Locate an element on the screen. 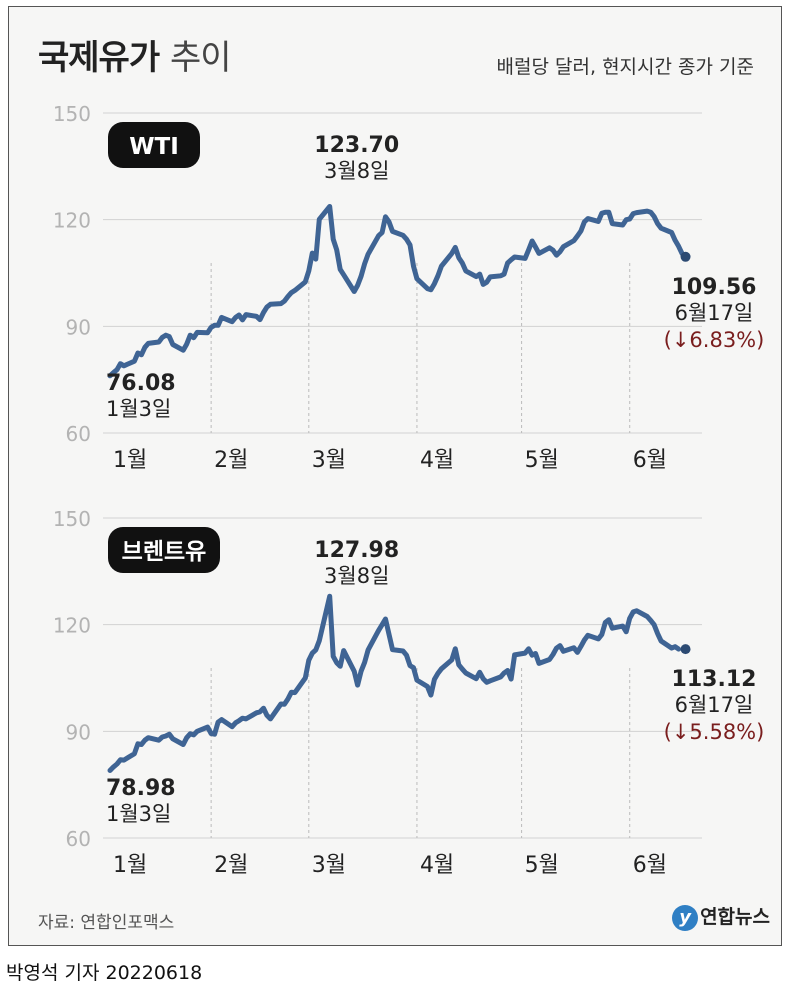 The height and width of the screenshot is (995, 790). logo-text: 연합뉴스 is located at coordinates (735, 917).